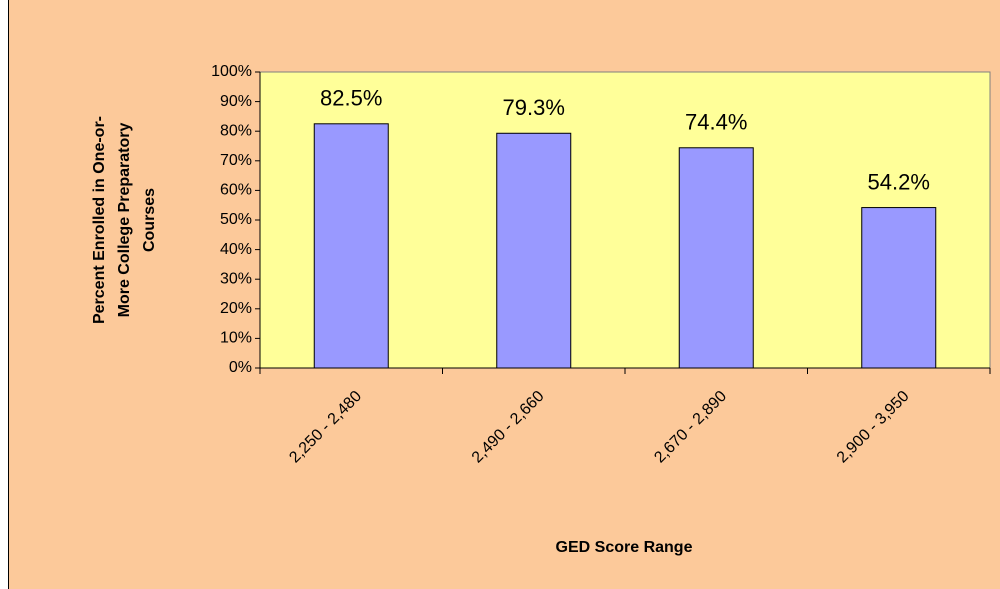  What do you see at coordinates (236, 278) in the screenshot?
I see `y-tick-label: 30%` at bounding box center [236, 278].